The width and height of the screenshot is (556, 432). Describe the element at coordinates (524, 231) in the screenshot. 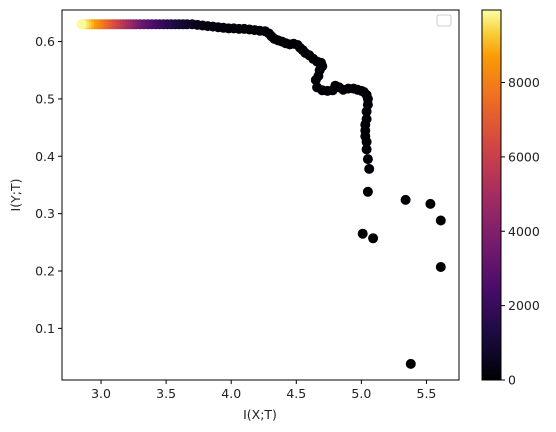

I see `colorbar-tick-label: 4000` at that location.